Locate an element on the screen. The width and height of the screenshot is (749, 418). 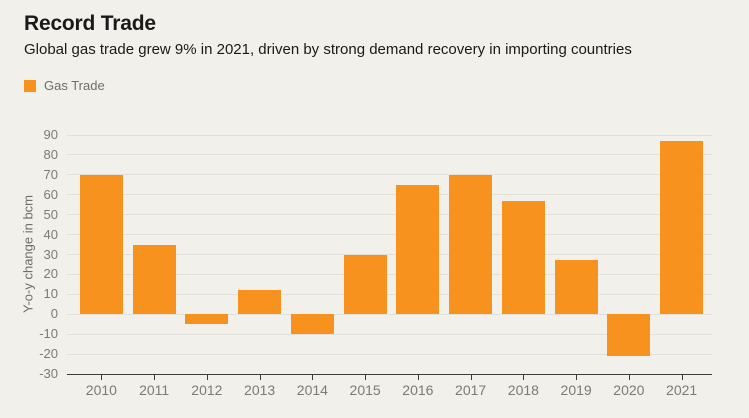
legend-swatch-icon is located at coordinates (30, 85).